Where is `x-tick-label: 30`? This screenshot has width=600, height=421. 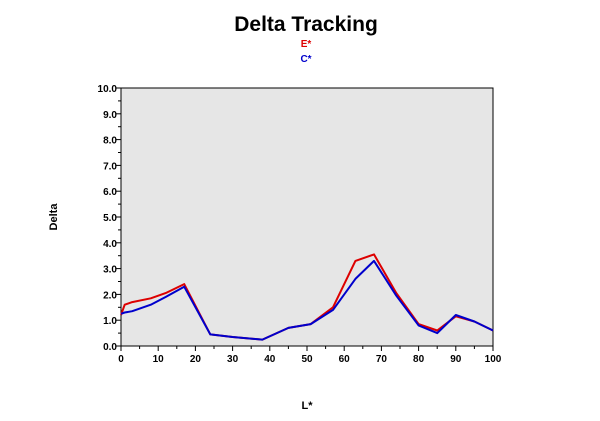 x-tick-label: 30 is located at coordinates (233, 359).